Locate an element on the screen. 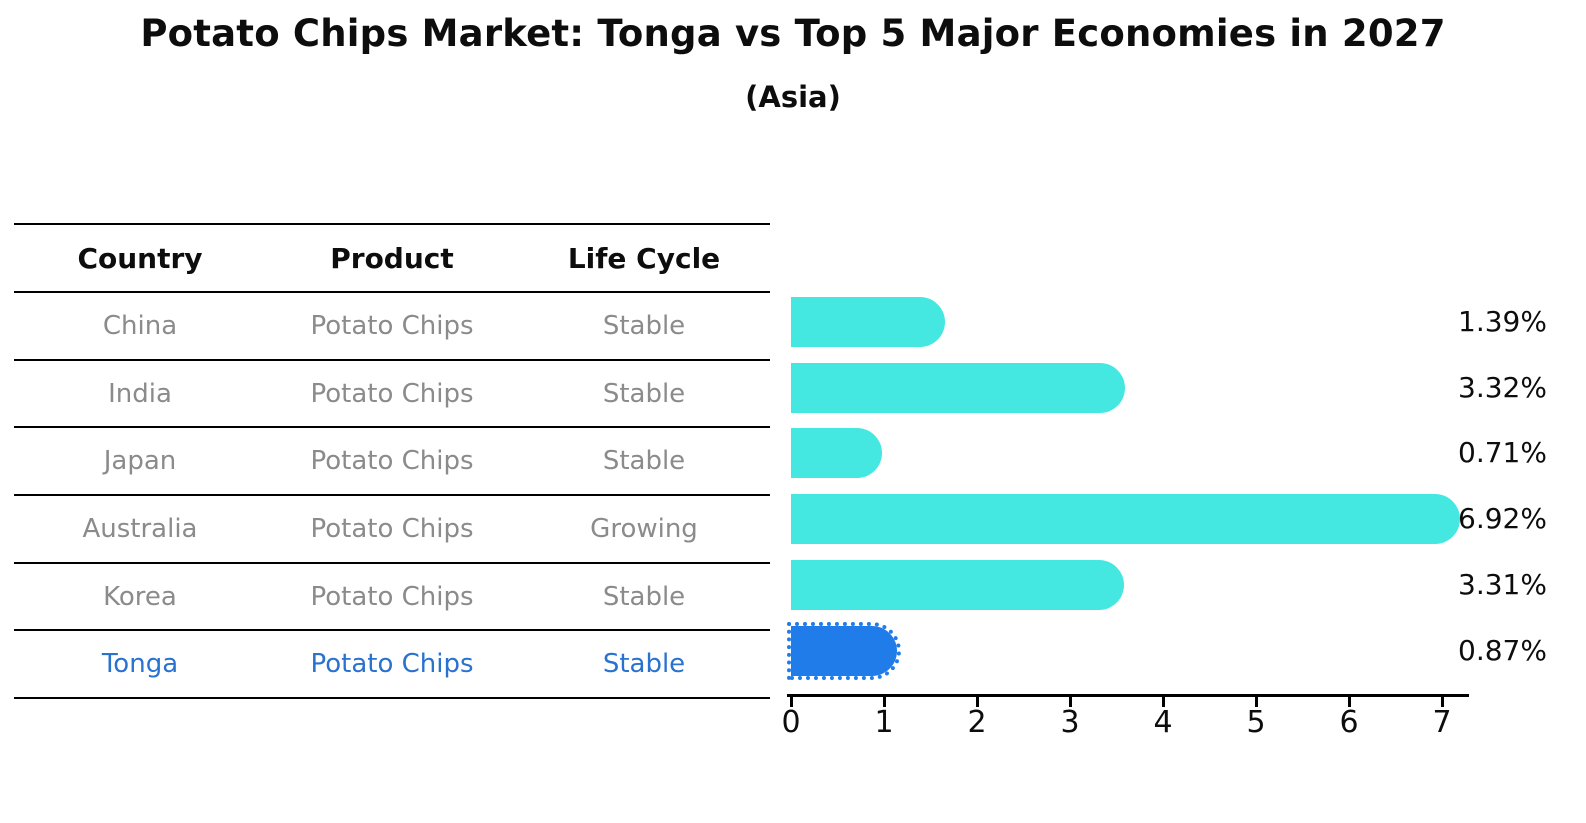 The image size is (1586, 823). table-row: Tonga Potato Chips Stable is located at coordinates (392, 665).